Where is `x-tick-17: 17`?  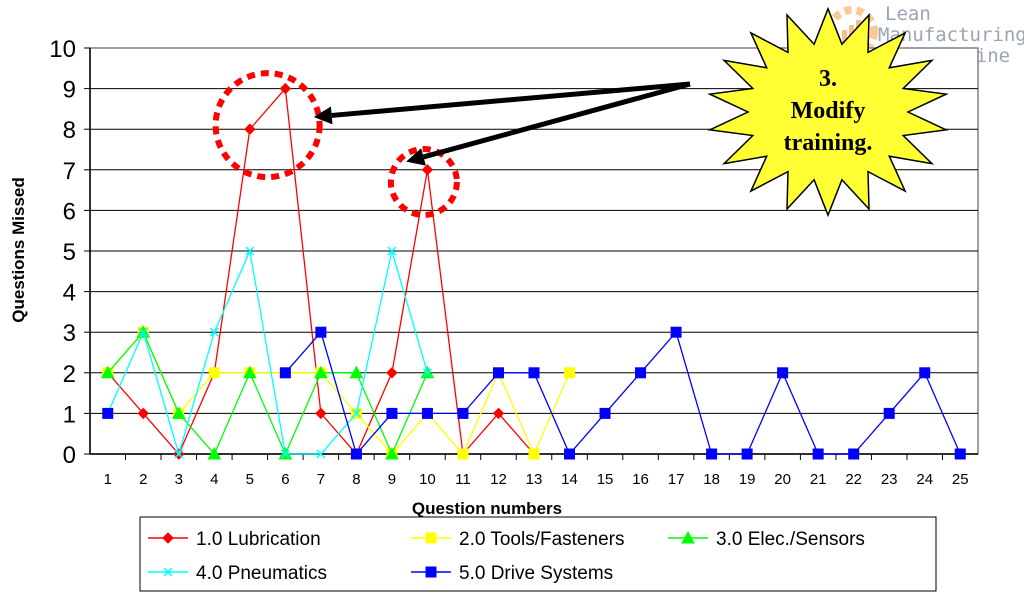
x-tick-17: 17 is located at coordinates (676, 479).